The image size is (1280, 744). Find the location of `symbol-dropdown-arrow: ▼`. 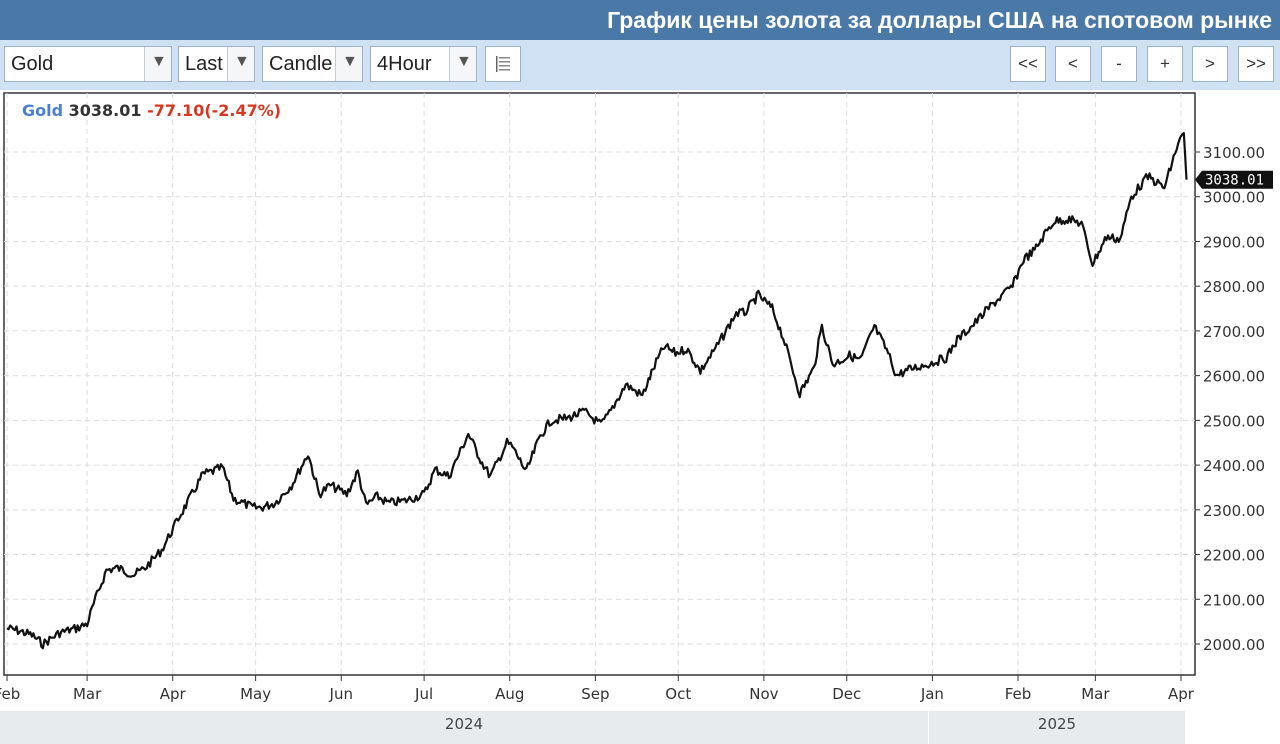

symbol-dropdown-arrow: ▼ is located at coordinates (157, 64).